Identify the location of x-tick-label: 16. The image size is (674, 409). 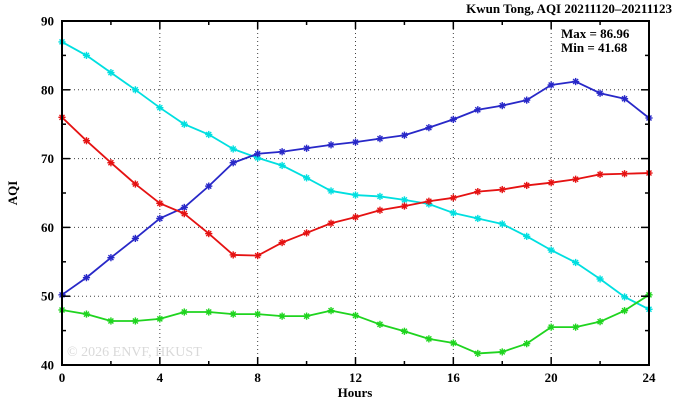
(454, 377).